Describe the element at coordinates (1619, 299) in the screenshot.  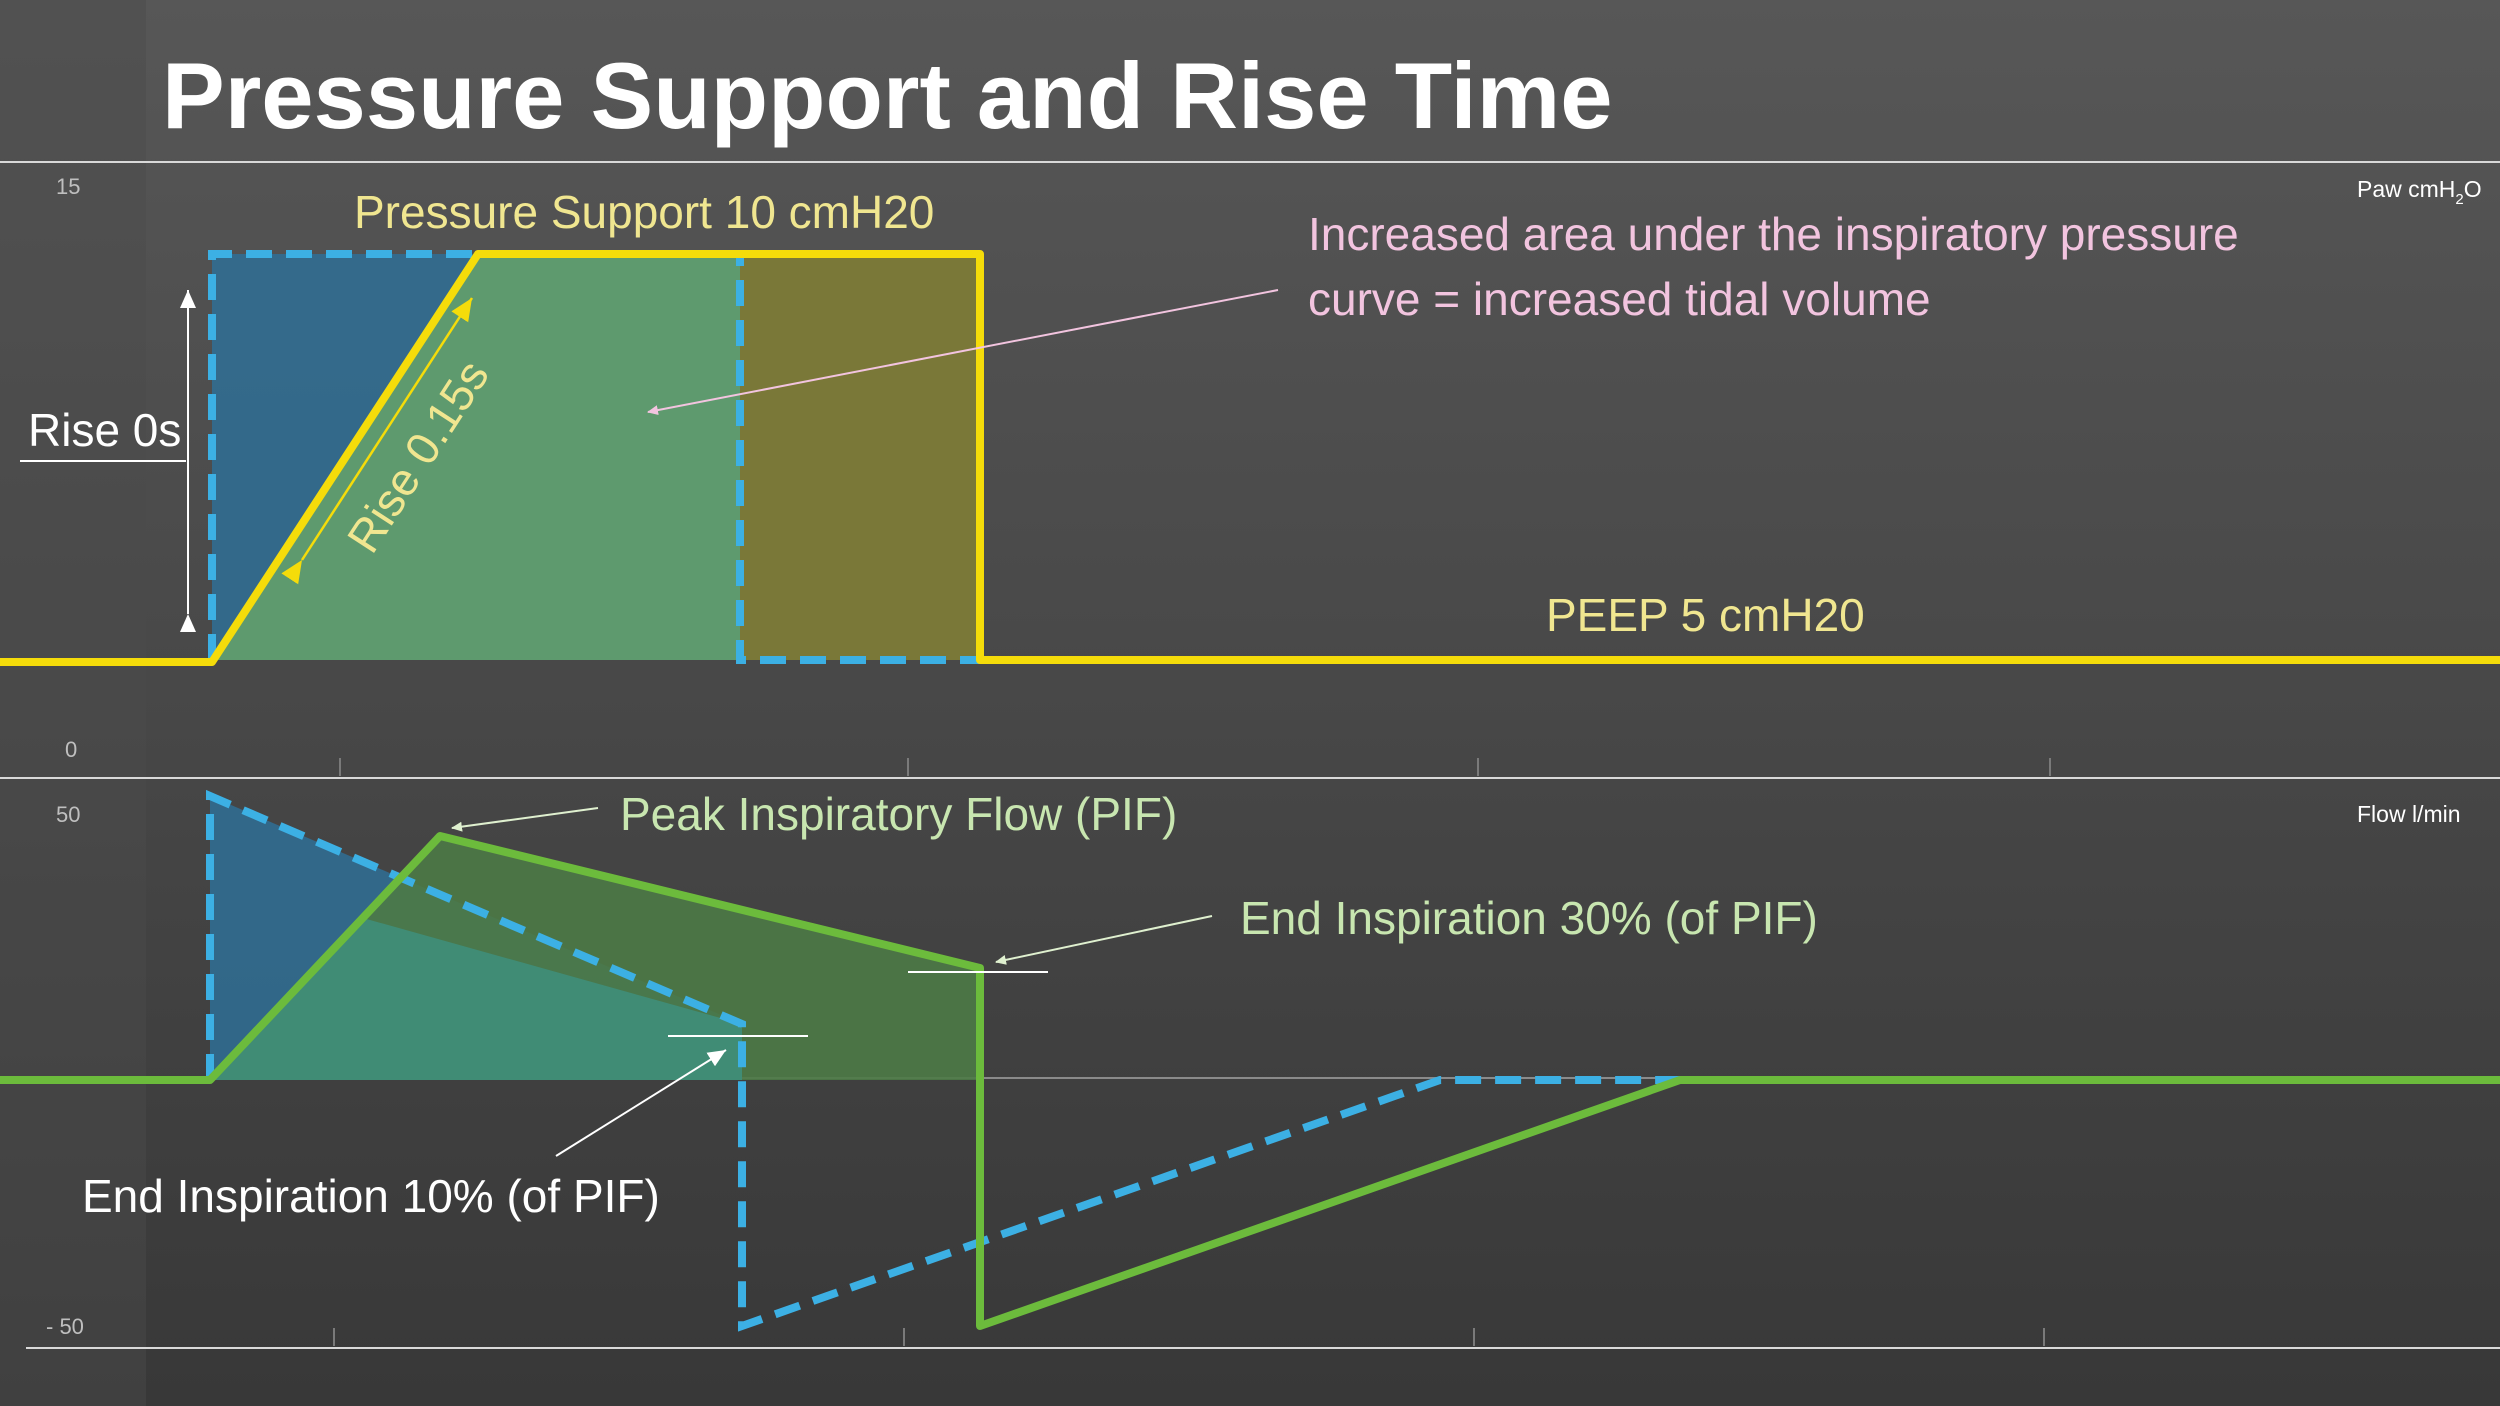
I see `area-annotation-line2: curve = increased tidal volume` at that location.